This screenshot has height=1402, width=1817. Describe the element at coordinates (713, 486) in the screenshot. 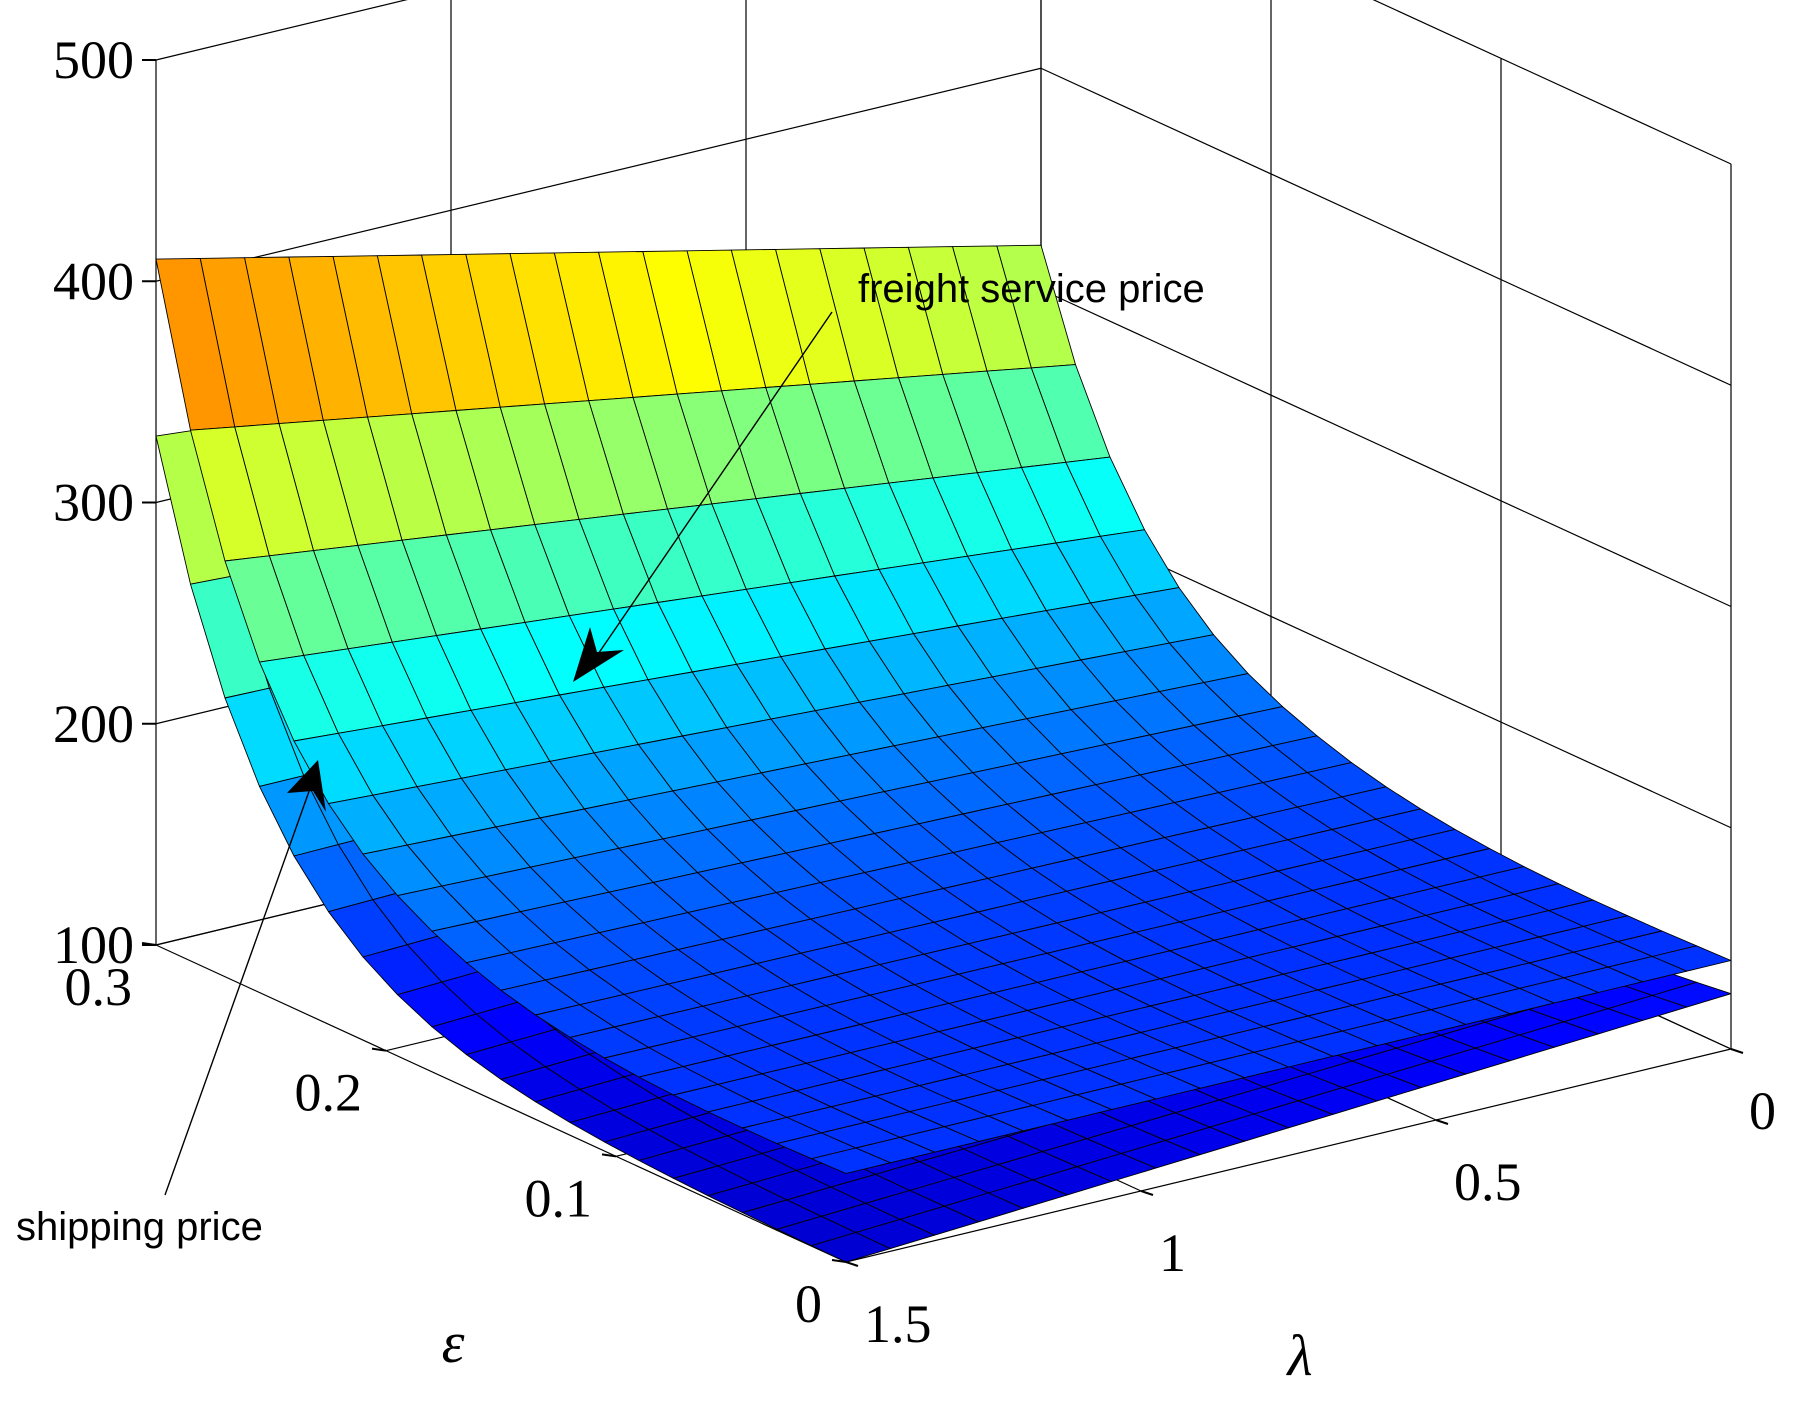

I see `annotation-freight-leader` at that location.